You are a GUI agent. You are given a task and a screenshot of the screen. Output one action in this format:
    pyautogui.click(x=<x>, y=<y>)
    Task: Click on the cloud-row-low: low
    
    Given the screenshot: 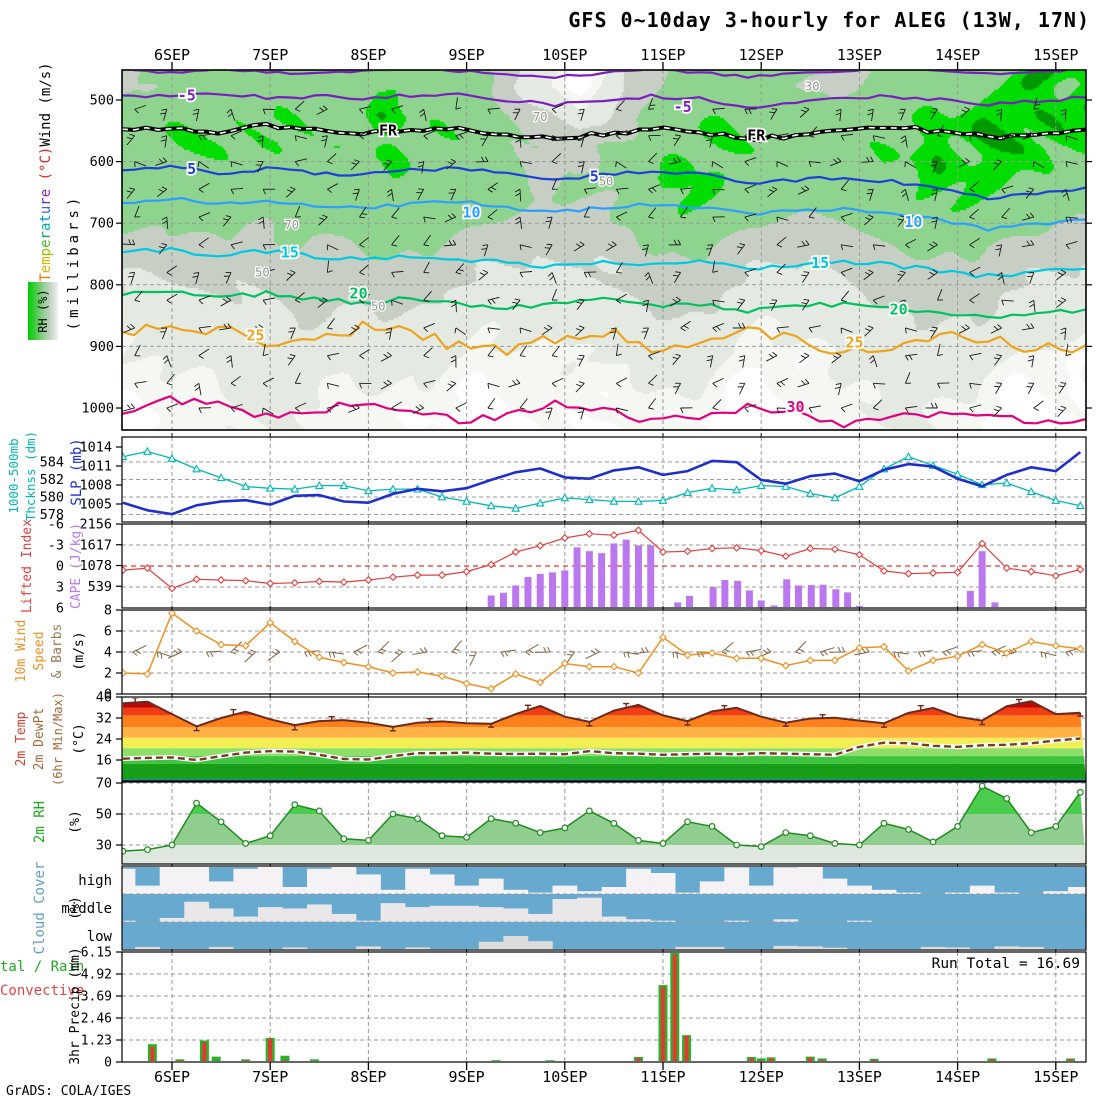 What is the action you would take?
    pyautogui.click(x=99, y=937)
    